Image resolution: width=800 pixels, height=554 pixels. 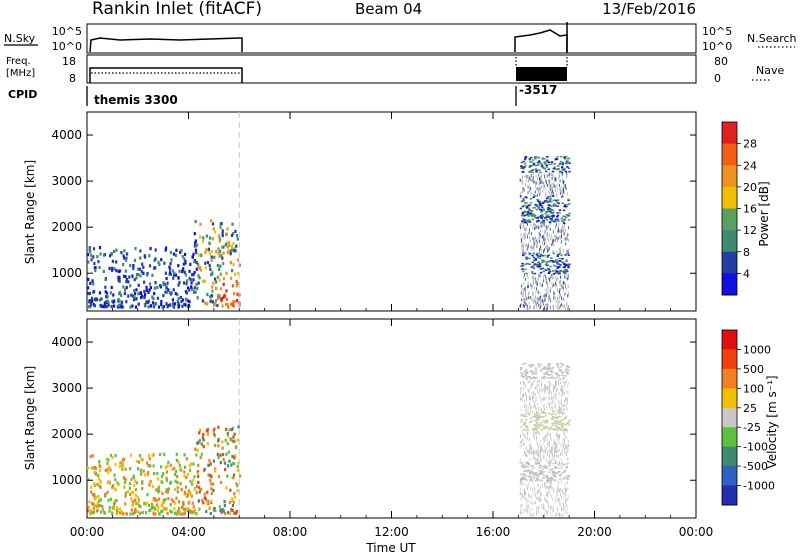 I want to click on x-tick-label: 00:00, so click(x=87, y=532).